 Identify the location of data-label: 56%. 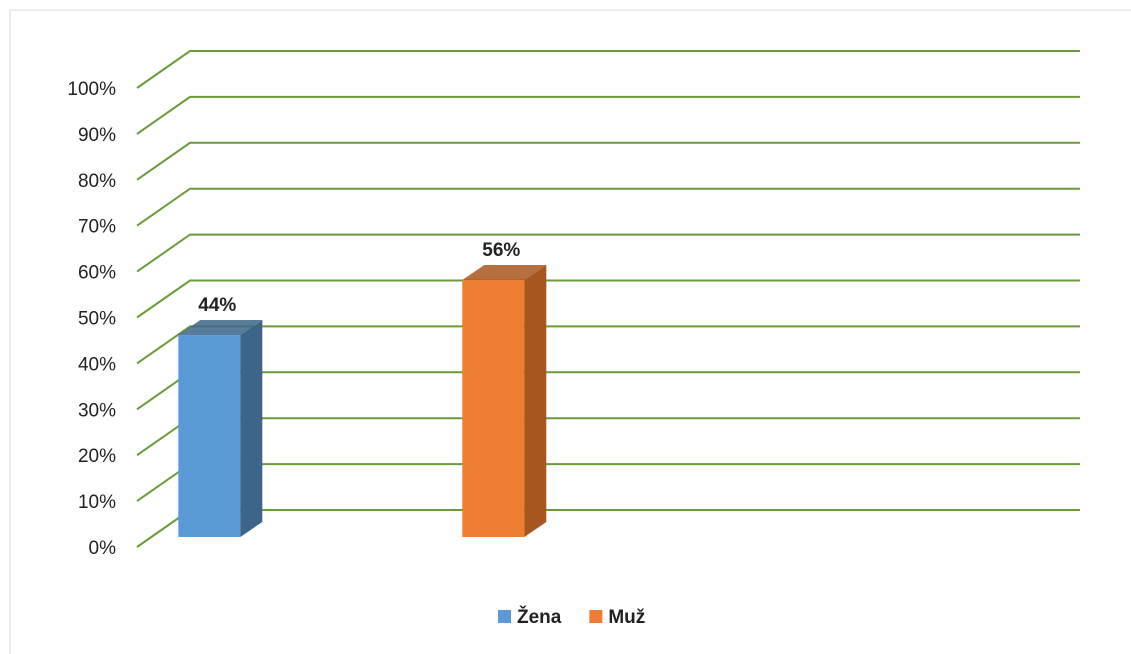
(501, 250).